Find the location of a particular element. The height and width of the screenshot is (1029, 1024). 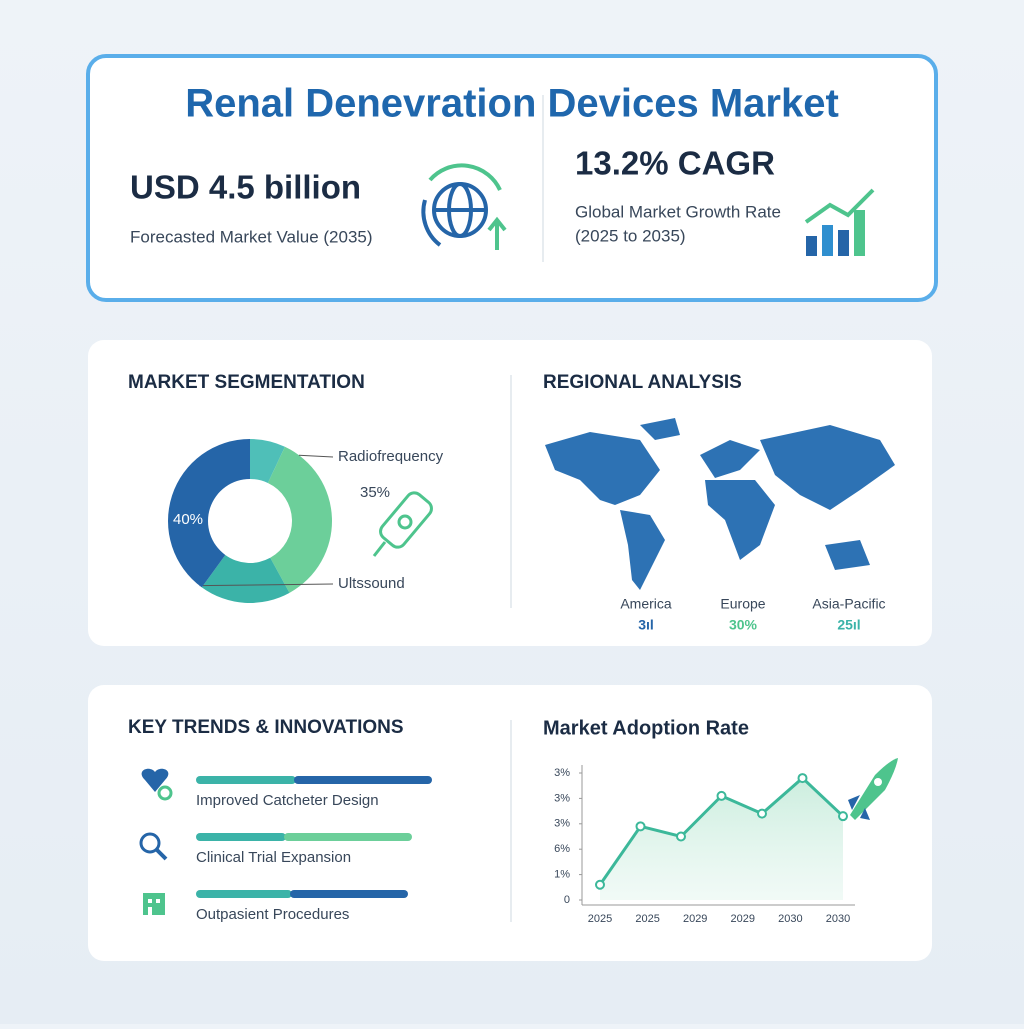

trend-label: Clinical Trial Expansion is located at coordinates (273, 857).